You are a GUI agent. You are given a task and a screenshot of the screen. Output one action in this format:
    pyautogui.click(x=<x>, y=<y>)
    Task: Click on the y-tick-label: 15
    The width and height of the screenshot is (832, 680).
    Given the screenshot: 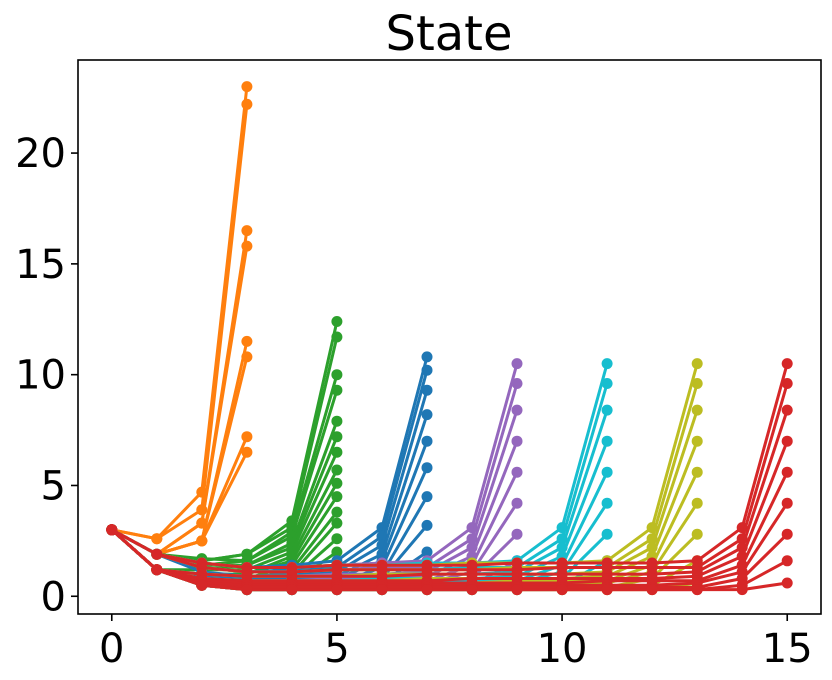 What is the action you would take?
    pyautogui.click(x=40, y=265)
    